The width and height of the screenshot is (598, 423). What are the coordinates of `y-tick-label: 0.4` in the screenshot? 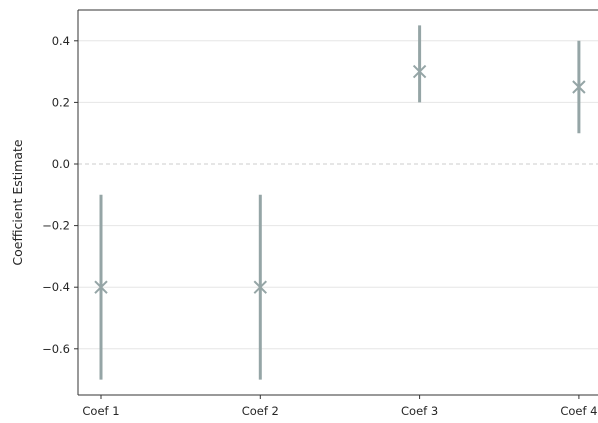 It's located at (61, 41).